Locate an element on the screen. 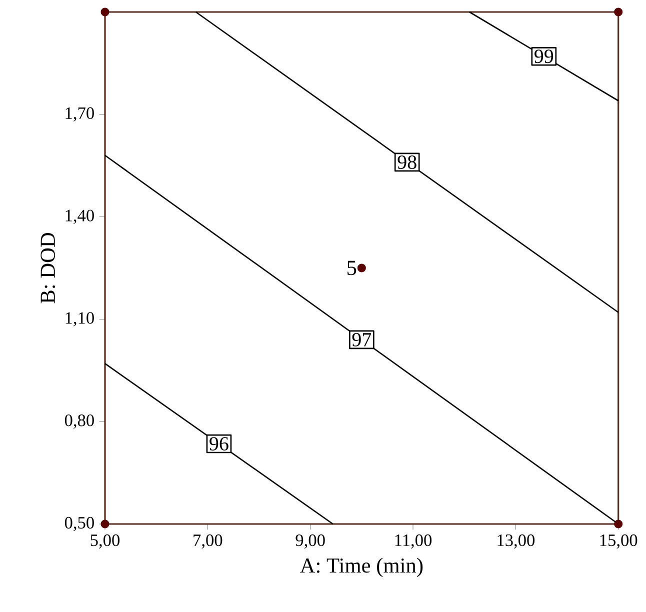 The width and height of the screenshot is (646, 612). y-axis-title: B: DOD is located at coordinates (48, 268).